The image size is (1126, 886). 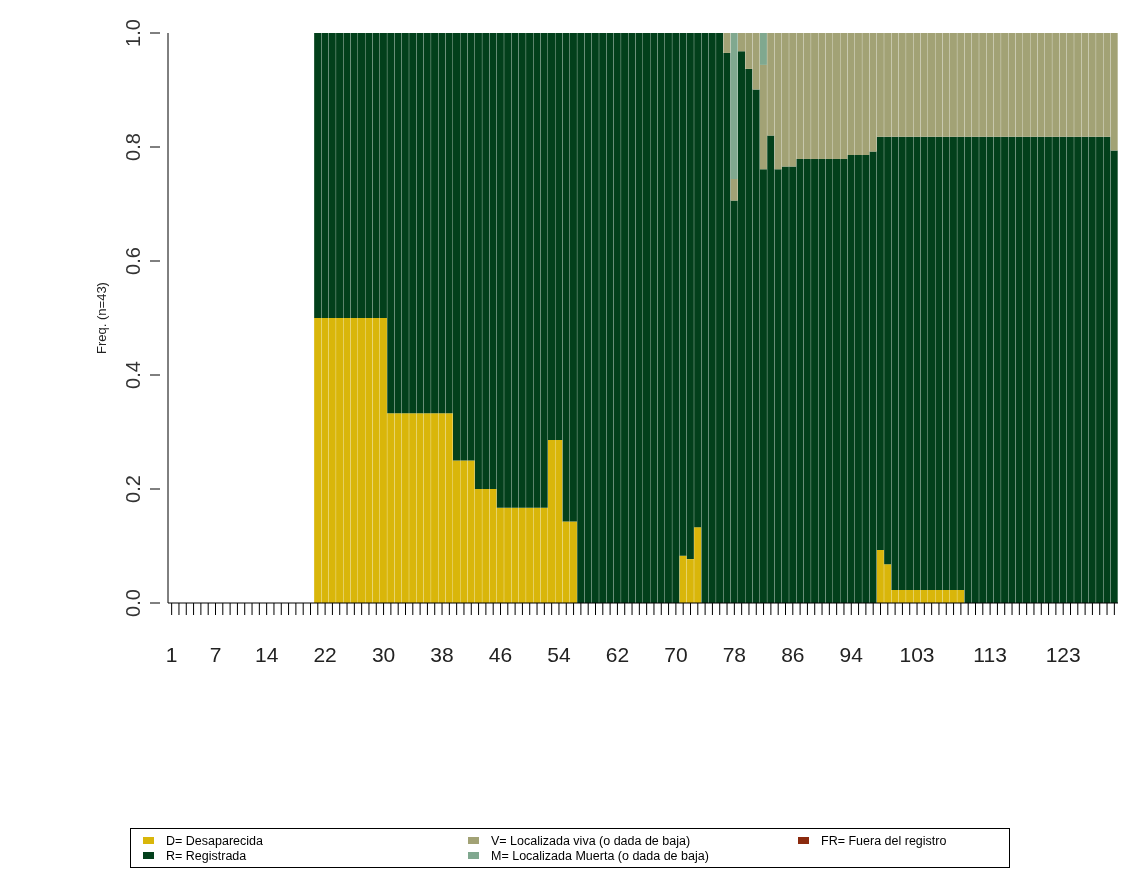 What do you see at coordinates (266, 654) in the screenshot?
I see `x-tick-label: 14` at bounding box center [266, 654].